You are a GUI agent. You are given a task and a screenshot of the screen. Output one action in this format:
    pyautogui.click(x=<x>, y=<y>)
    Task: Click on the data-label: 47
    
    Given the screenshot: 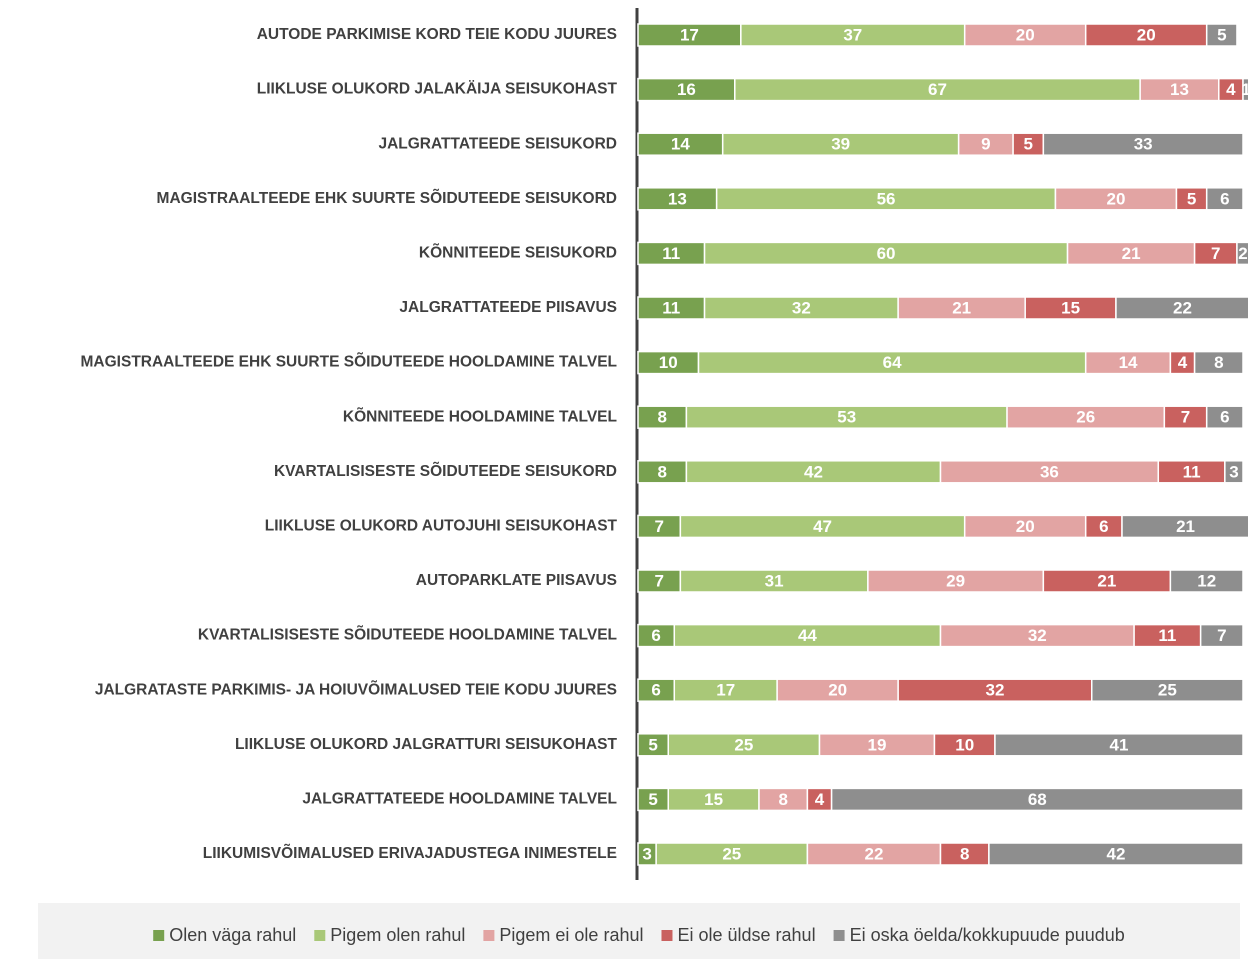 What is the action you would take?
    pyautogui.click(x=822, y=526)
    